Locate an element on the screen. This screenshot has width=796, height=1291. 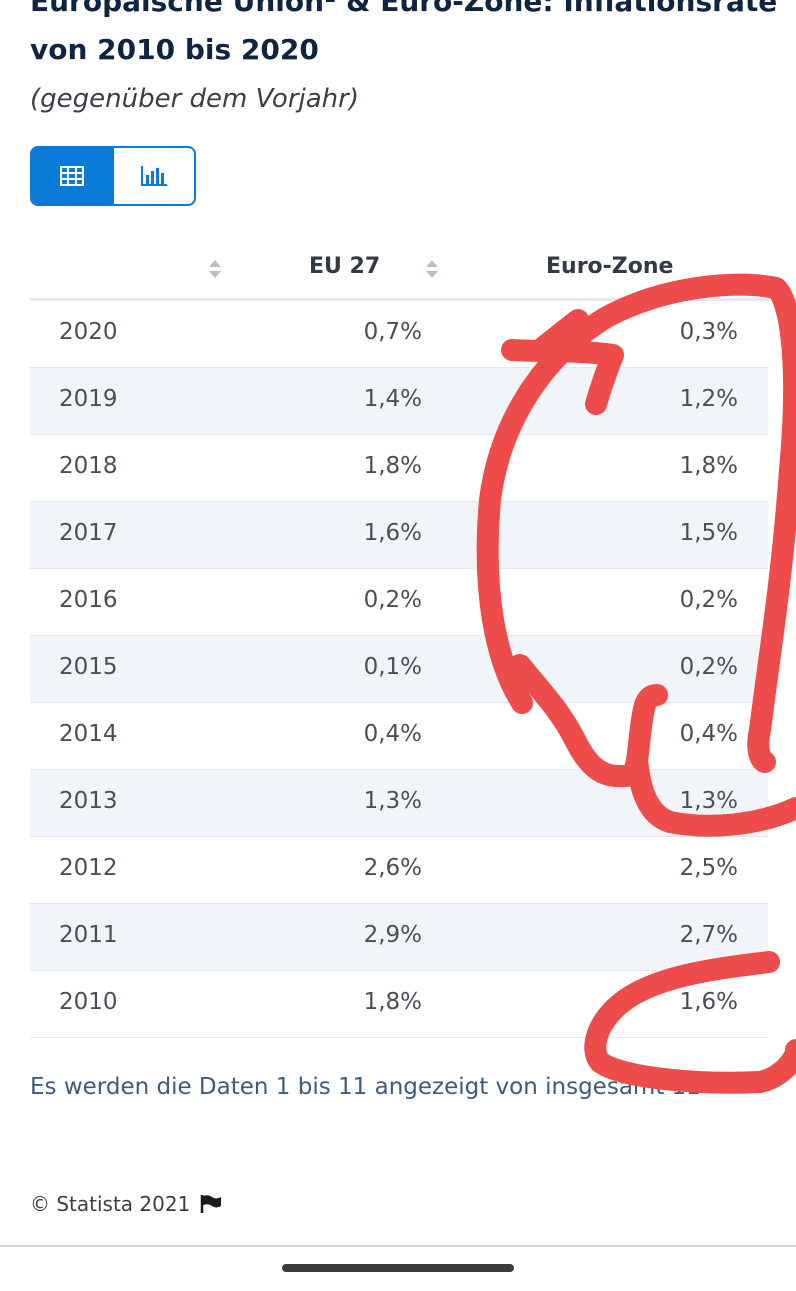
divider is located at coordinates (398, 1246).